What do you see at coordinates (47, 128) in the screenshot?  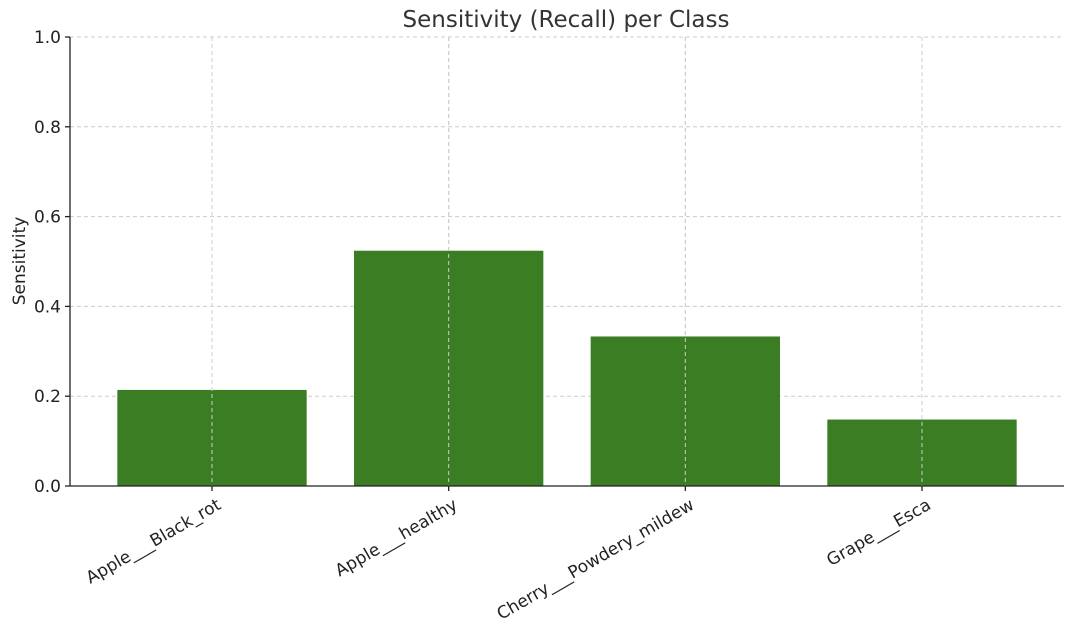 I see `y-tick-label: 0.8` at bounding box center [47, 128].